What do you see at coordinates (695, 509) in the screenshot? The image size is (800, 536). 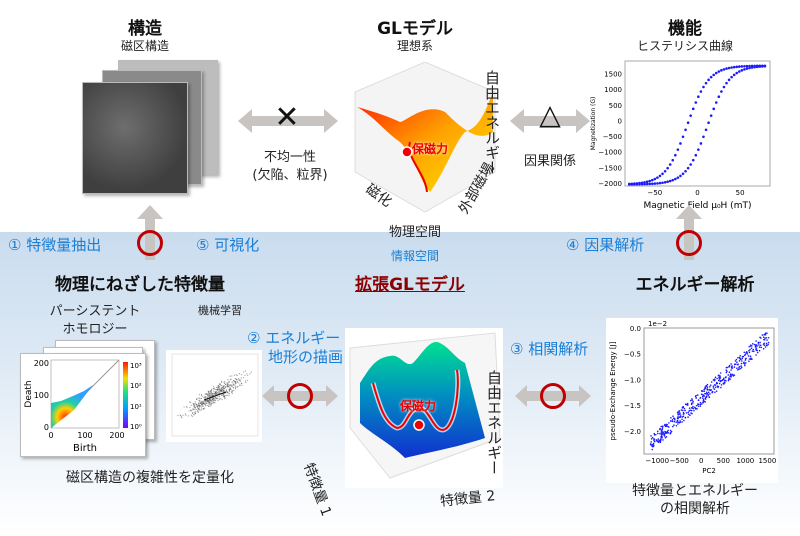 I see `correlation-caption-2: の相関解析` at bounding box center [695, 509].